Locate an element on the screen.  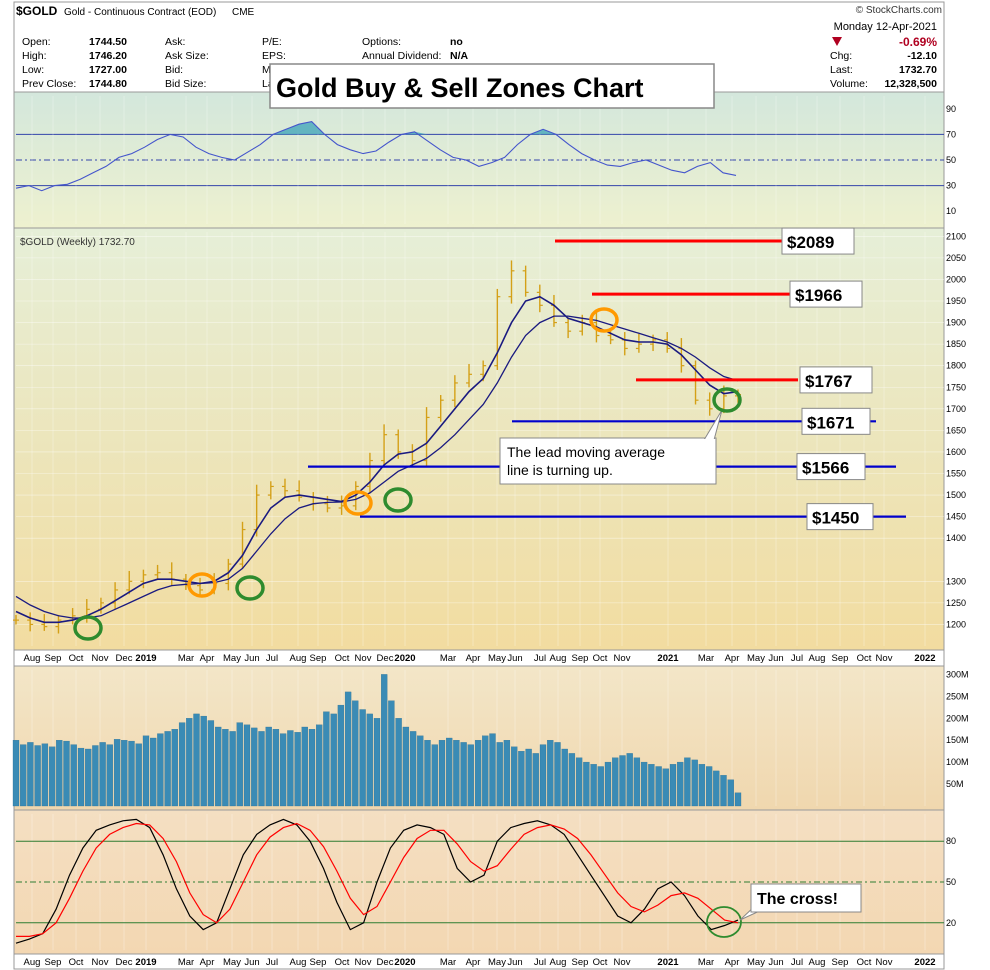
volume-tick-label: 50M is located at coordinates (955, 784).